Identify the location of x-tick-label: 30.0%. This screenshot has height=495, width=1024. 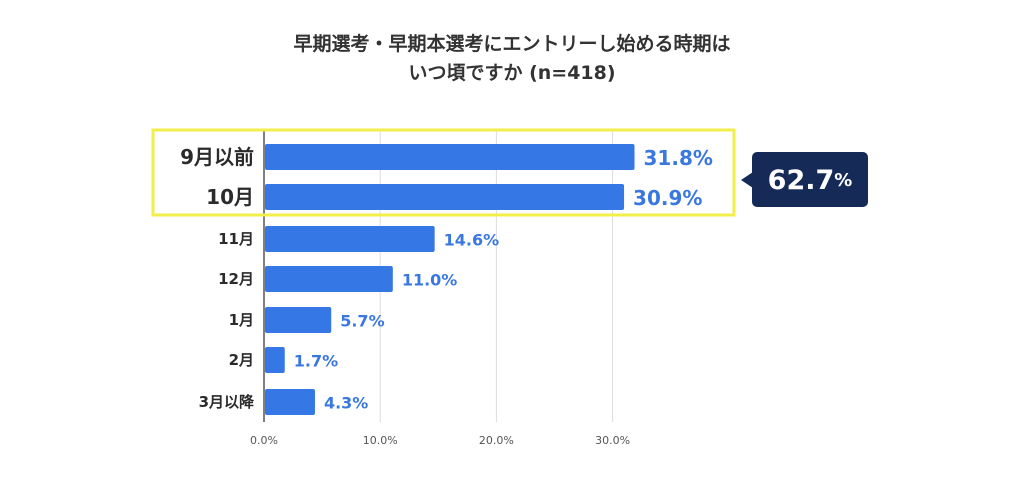
(612, 440).